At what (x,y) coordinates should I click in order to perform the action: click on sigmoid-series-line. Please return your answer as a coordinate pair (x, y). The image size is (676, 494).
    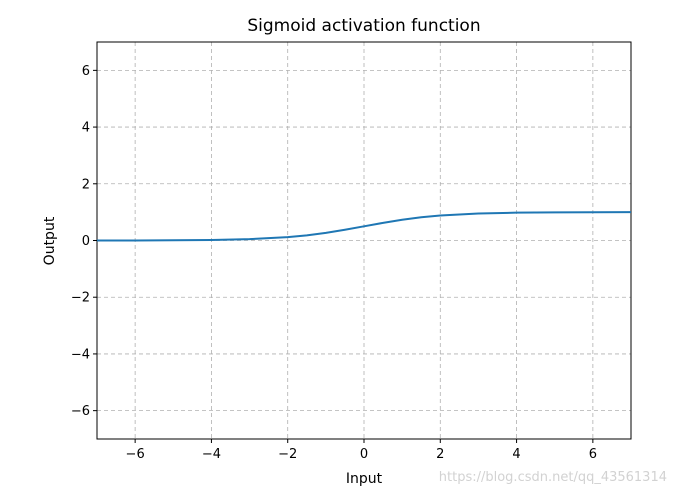
    Looking at the image, I should click on (364, 226).